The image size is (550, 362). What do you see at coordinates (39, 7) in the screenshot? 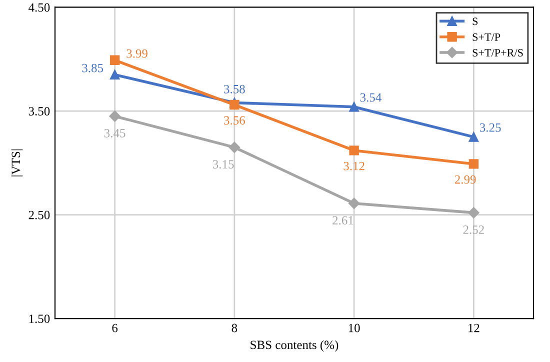
I see `y-tick-label: 4.50` at bounding box center [39, 7].